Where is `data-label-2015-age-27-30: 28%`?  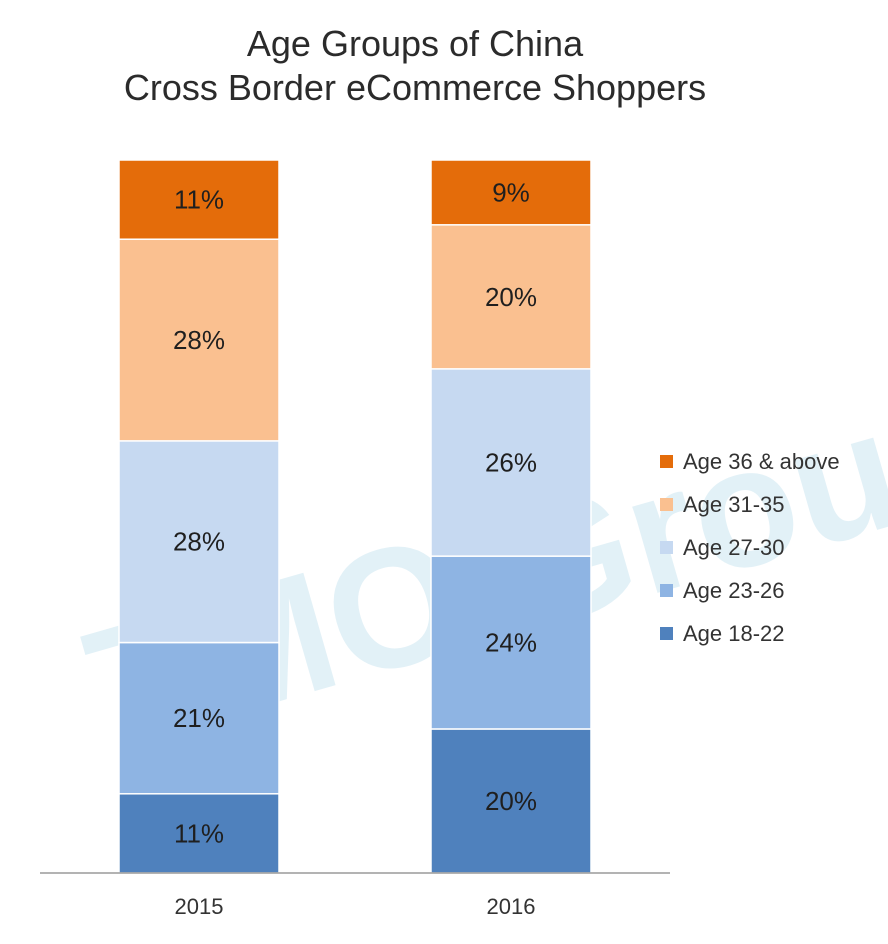 data-label-2015-age-27-30: 28% is located at coordinates (199, 542).